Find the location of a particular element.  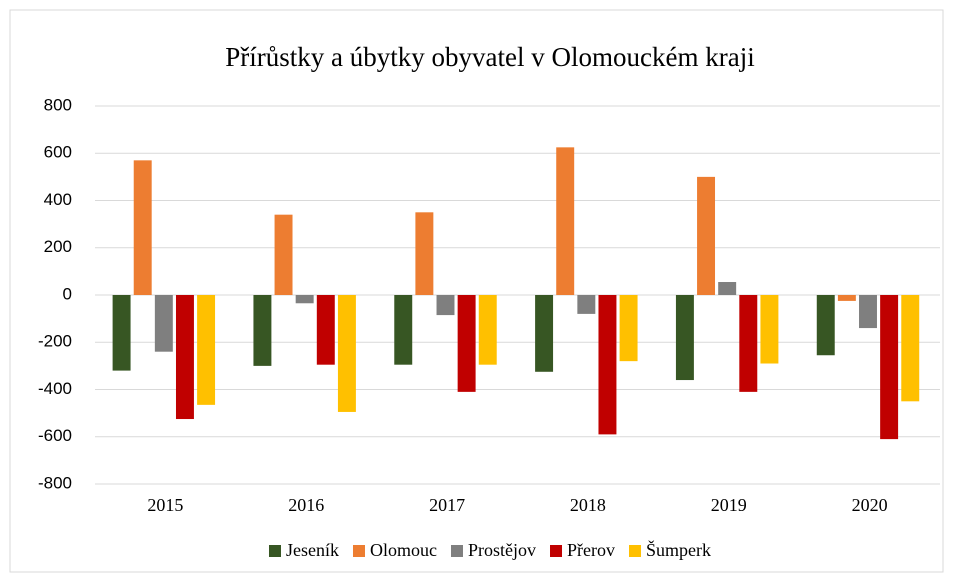

x-tick-label: 2020 is located at coordinates (870, 505).